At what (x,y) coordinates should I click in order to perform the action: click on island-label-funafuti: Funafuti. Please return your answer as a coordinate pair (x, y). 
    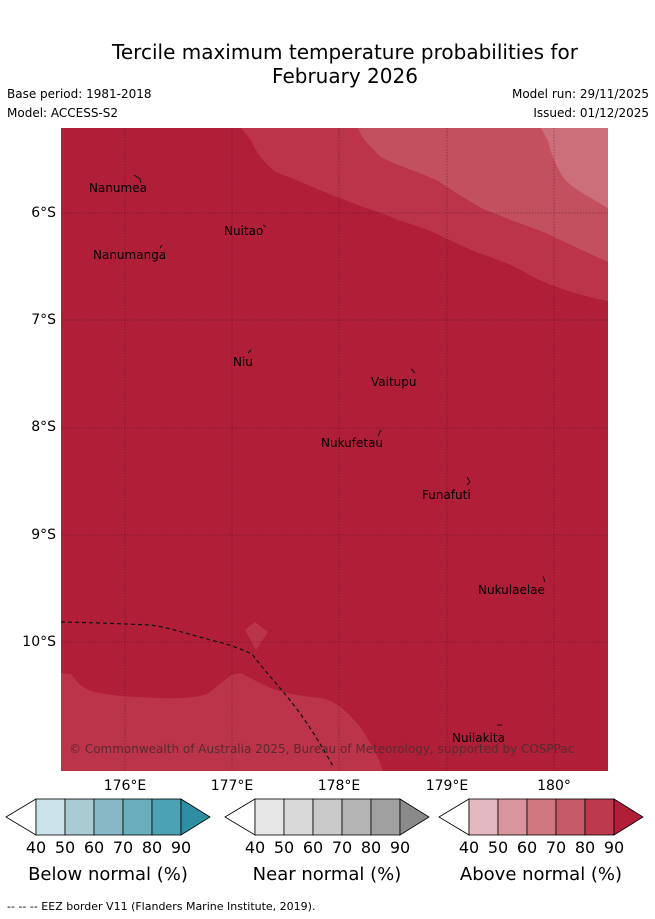
    Looking at the image, I should click on (446, 495).